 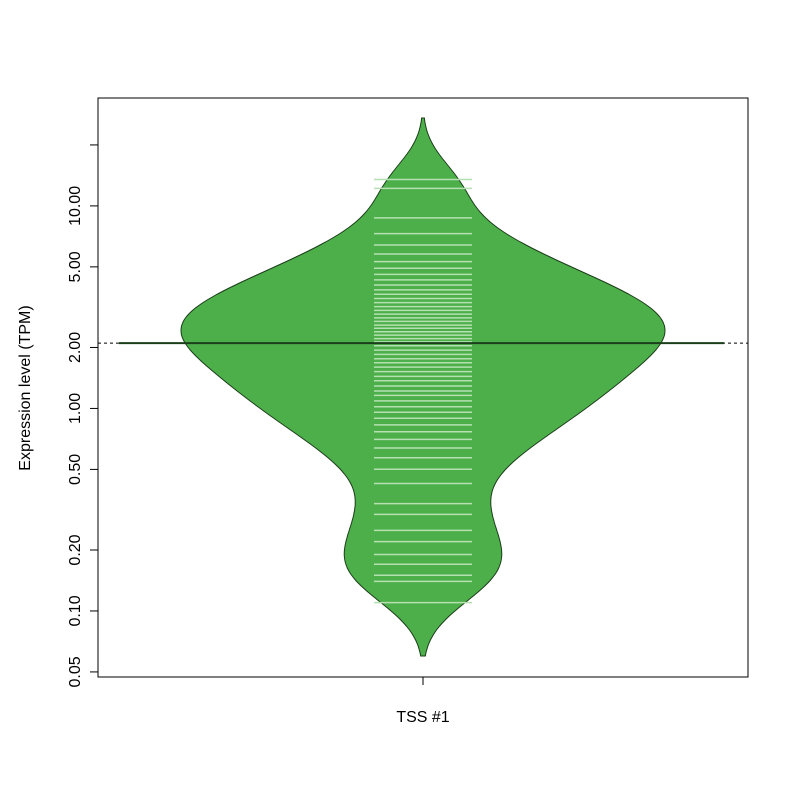 I want to click on y-tick-label: 0.50, so click(x=75, y=469).